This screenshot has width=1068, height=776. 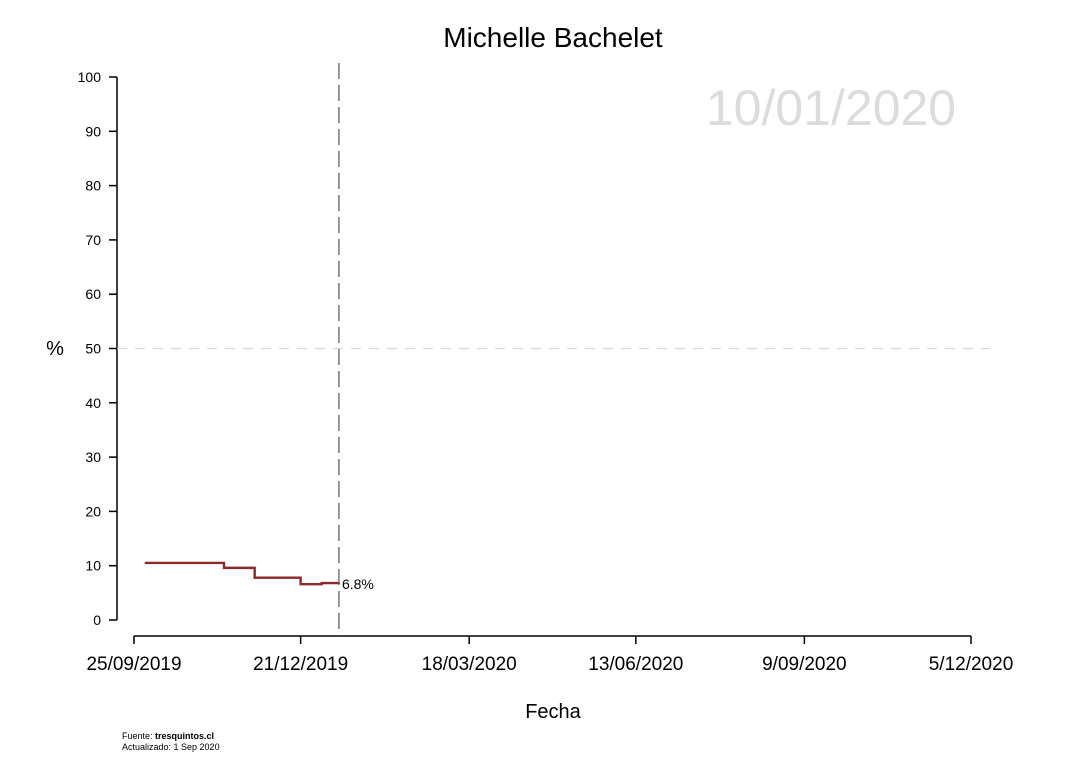 What do you see at coordinates (133, 664) in the screenshot?
I see `x-tick-label: 25/09/2019` at bounding box center [133, 664].